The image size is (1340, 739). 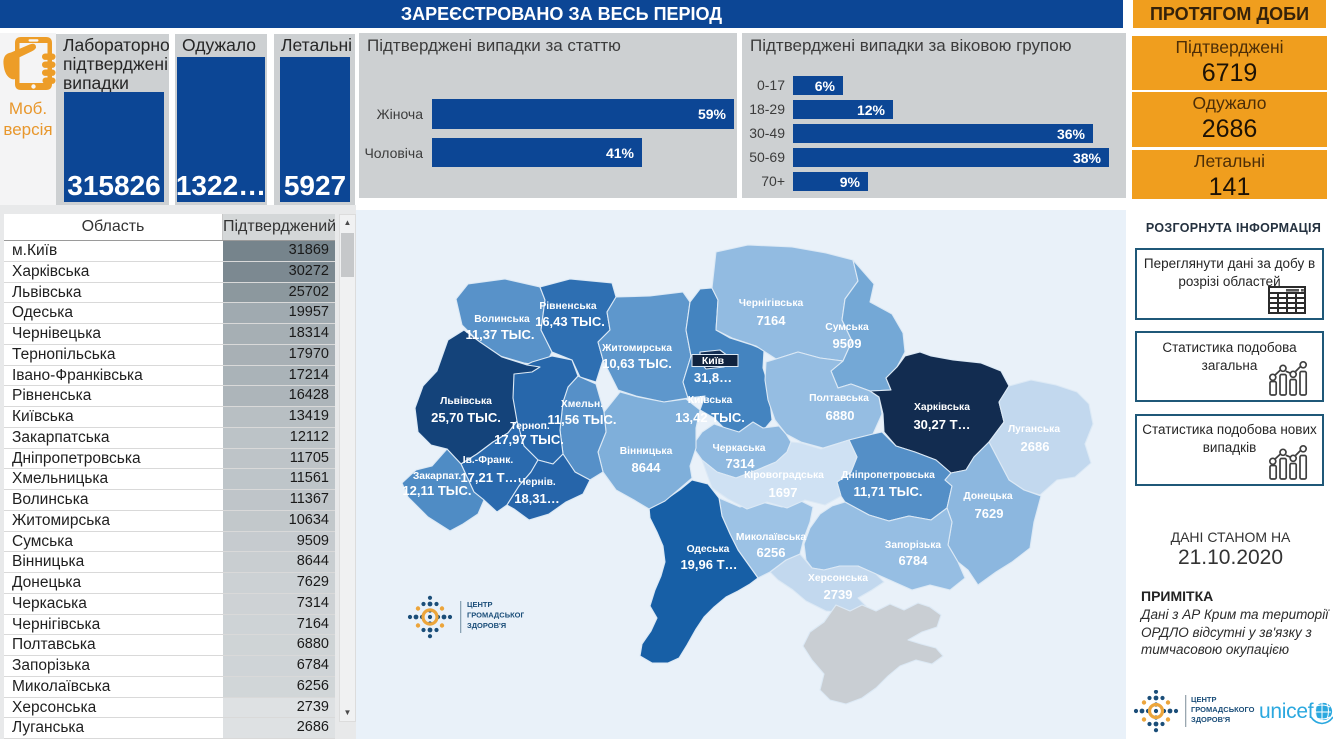 What do you see at coordinates (989, 513) in the screenshot?
I see `svg-text: 7629` at bounding box center [989, 513].